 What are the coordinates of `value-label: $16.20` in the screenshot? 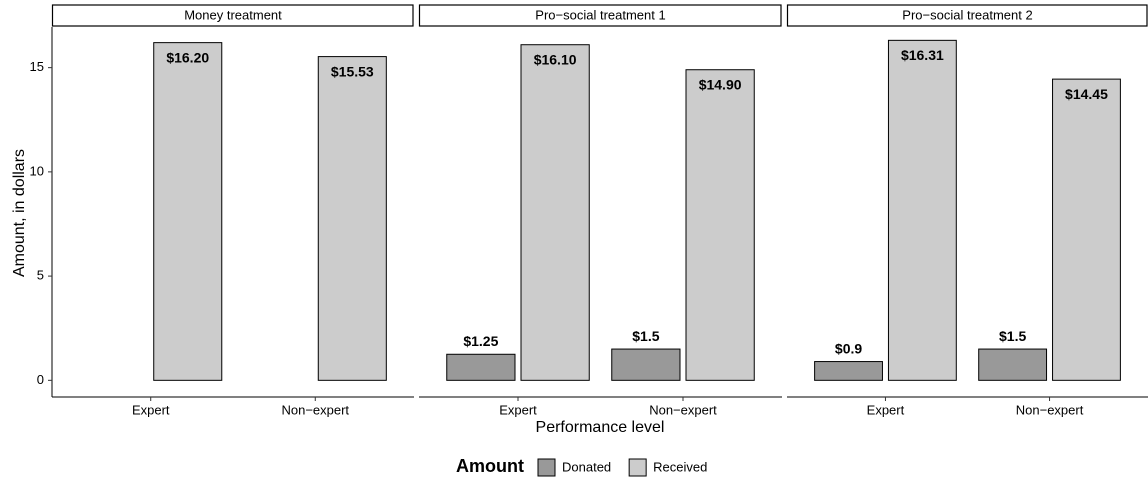 It's located at (187, 57).